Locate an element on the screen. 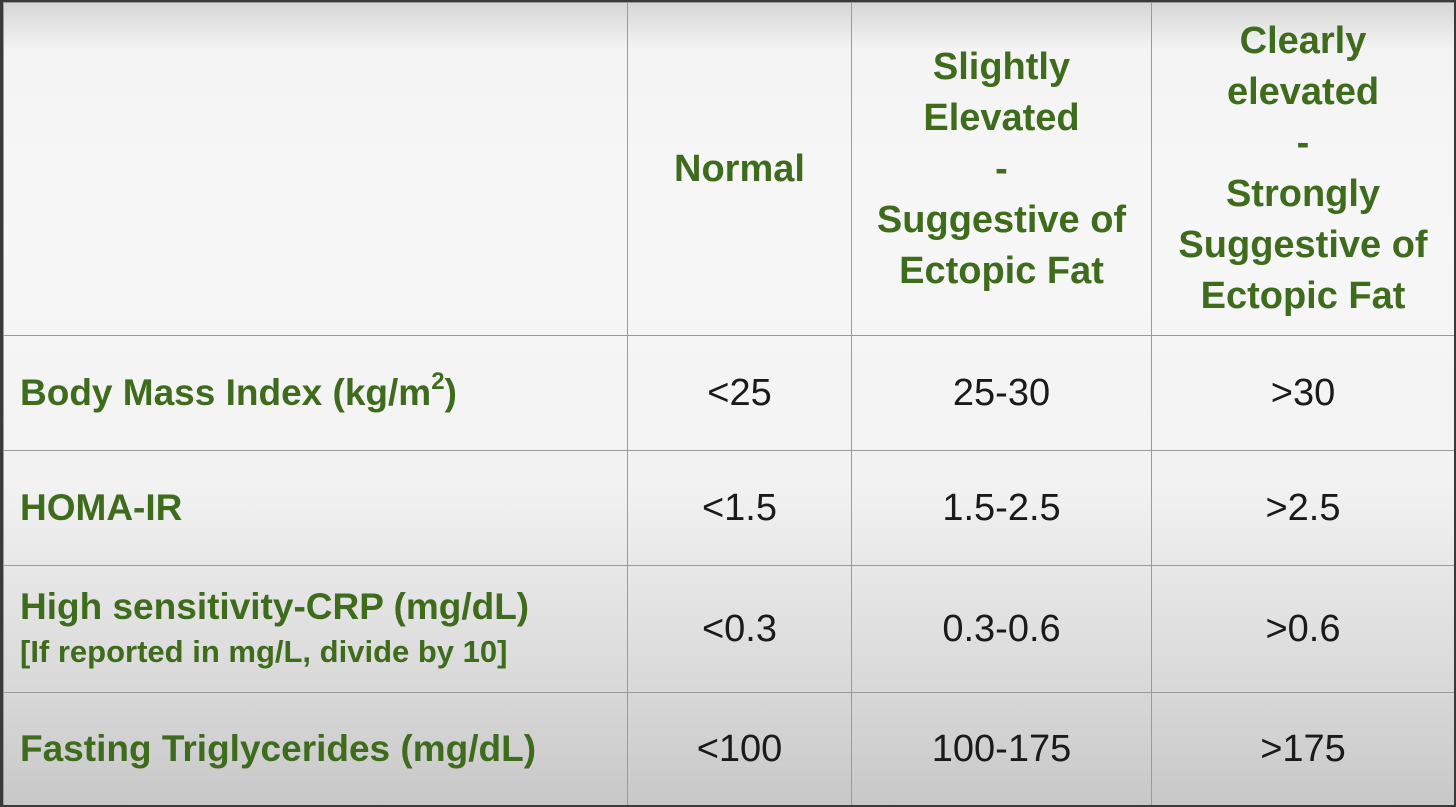 The height and width of the screenshot is (807, 1456). header-normal: Normal is located at coordinates (739, 169).